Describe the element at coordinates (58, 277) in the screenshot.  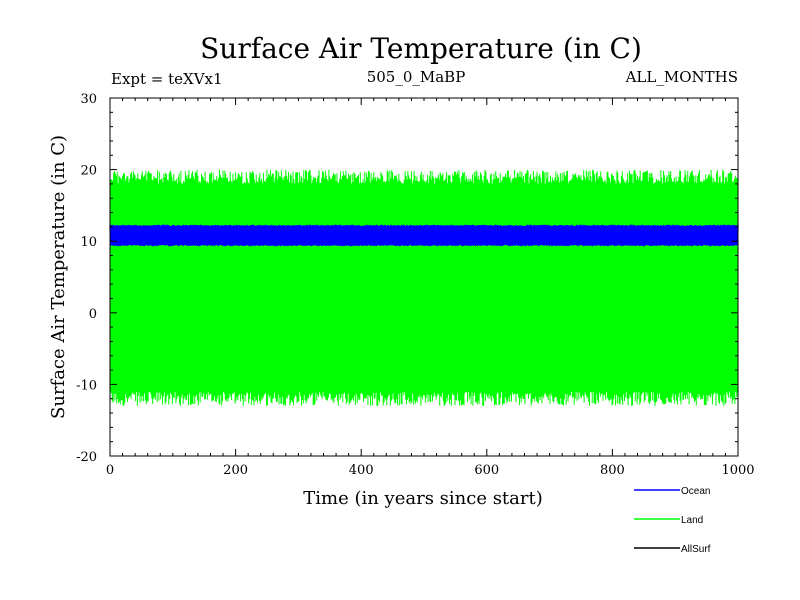
I see `y-axis-label: Surface Air Temperature (in C)` at that location.